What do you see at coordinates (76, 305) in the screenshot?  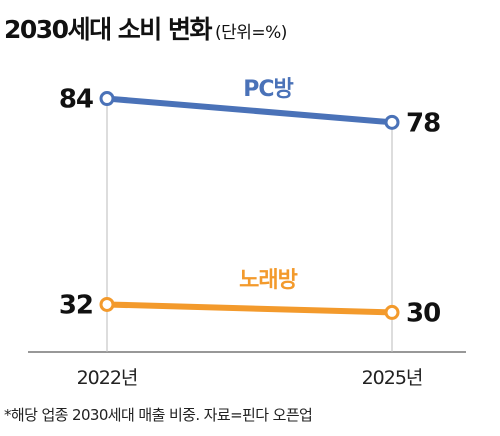 I see `data-label: 32` at bounding box center [76, 305].